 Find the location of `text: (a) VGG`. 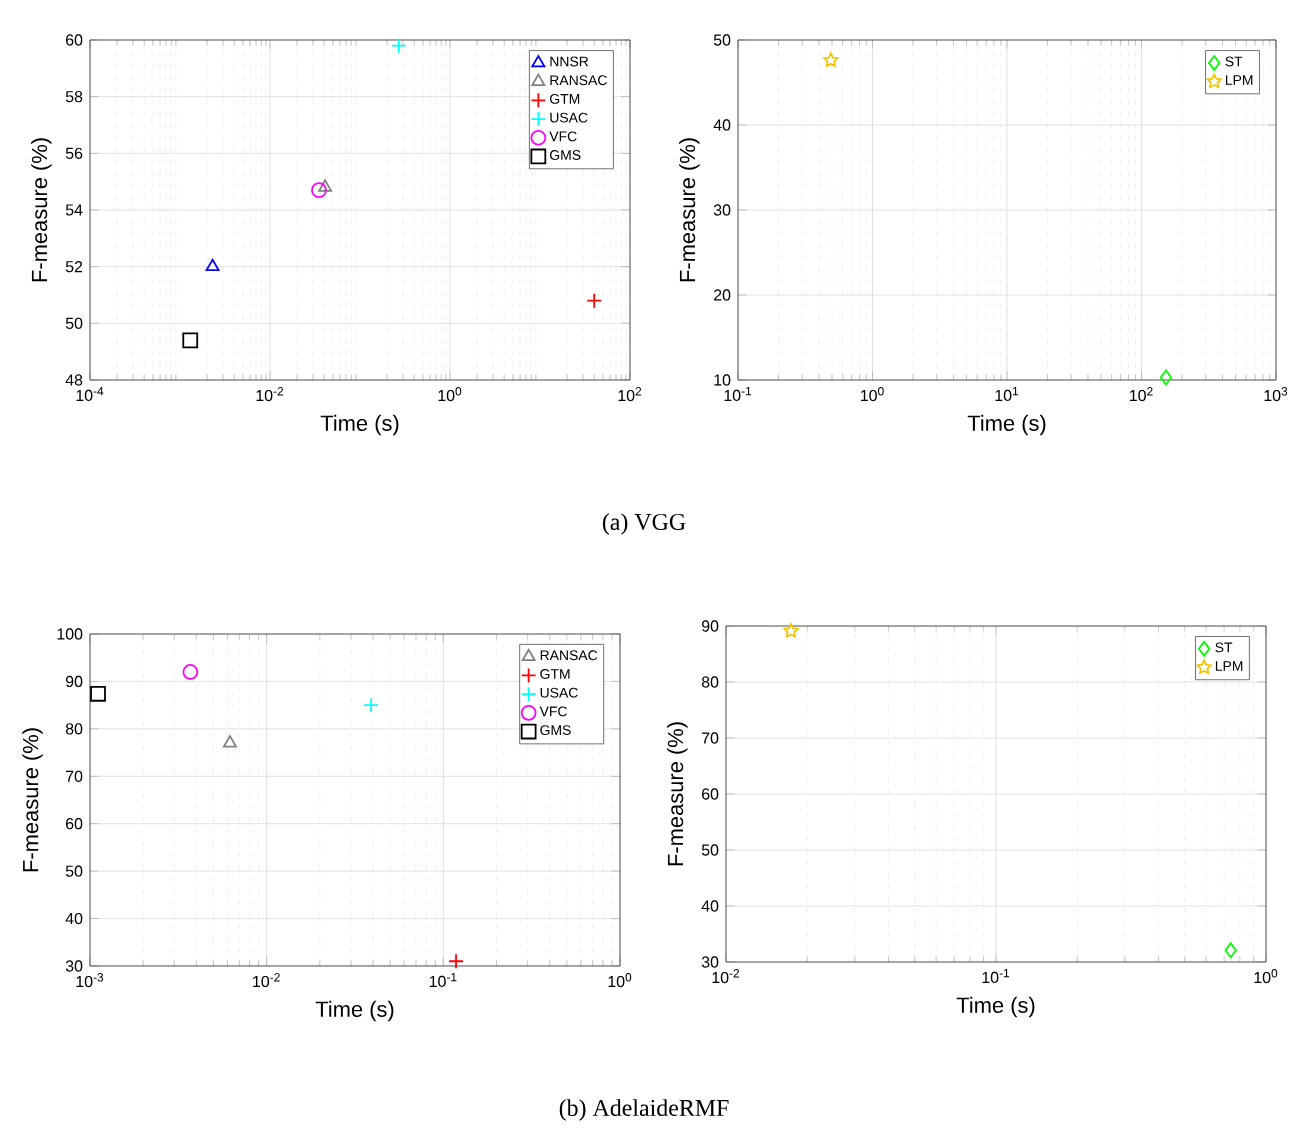

text: (a) VGG is located at coordinates (644, 524).